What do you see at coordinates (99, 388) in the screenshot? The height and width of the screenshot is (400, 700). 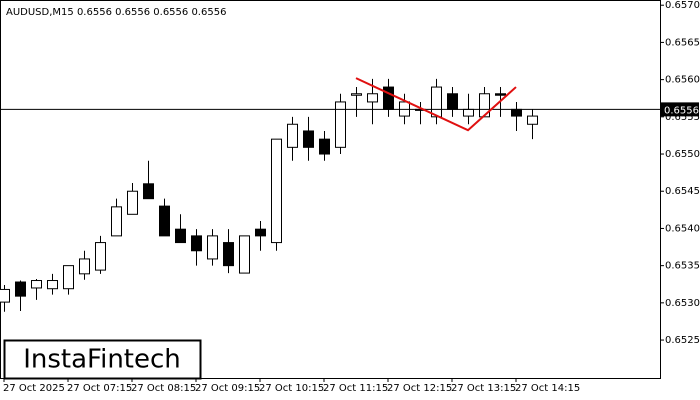 I see `x-tick-label: 27 Oct 07:15` at bounding box center [99, 388].